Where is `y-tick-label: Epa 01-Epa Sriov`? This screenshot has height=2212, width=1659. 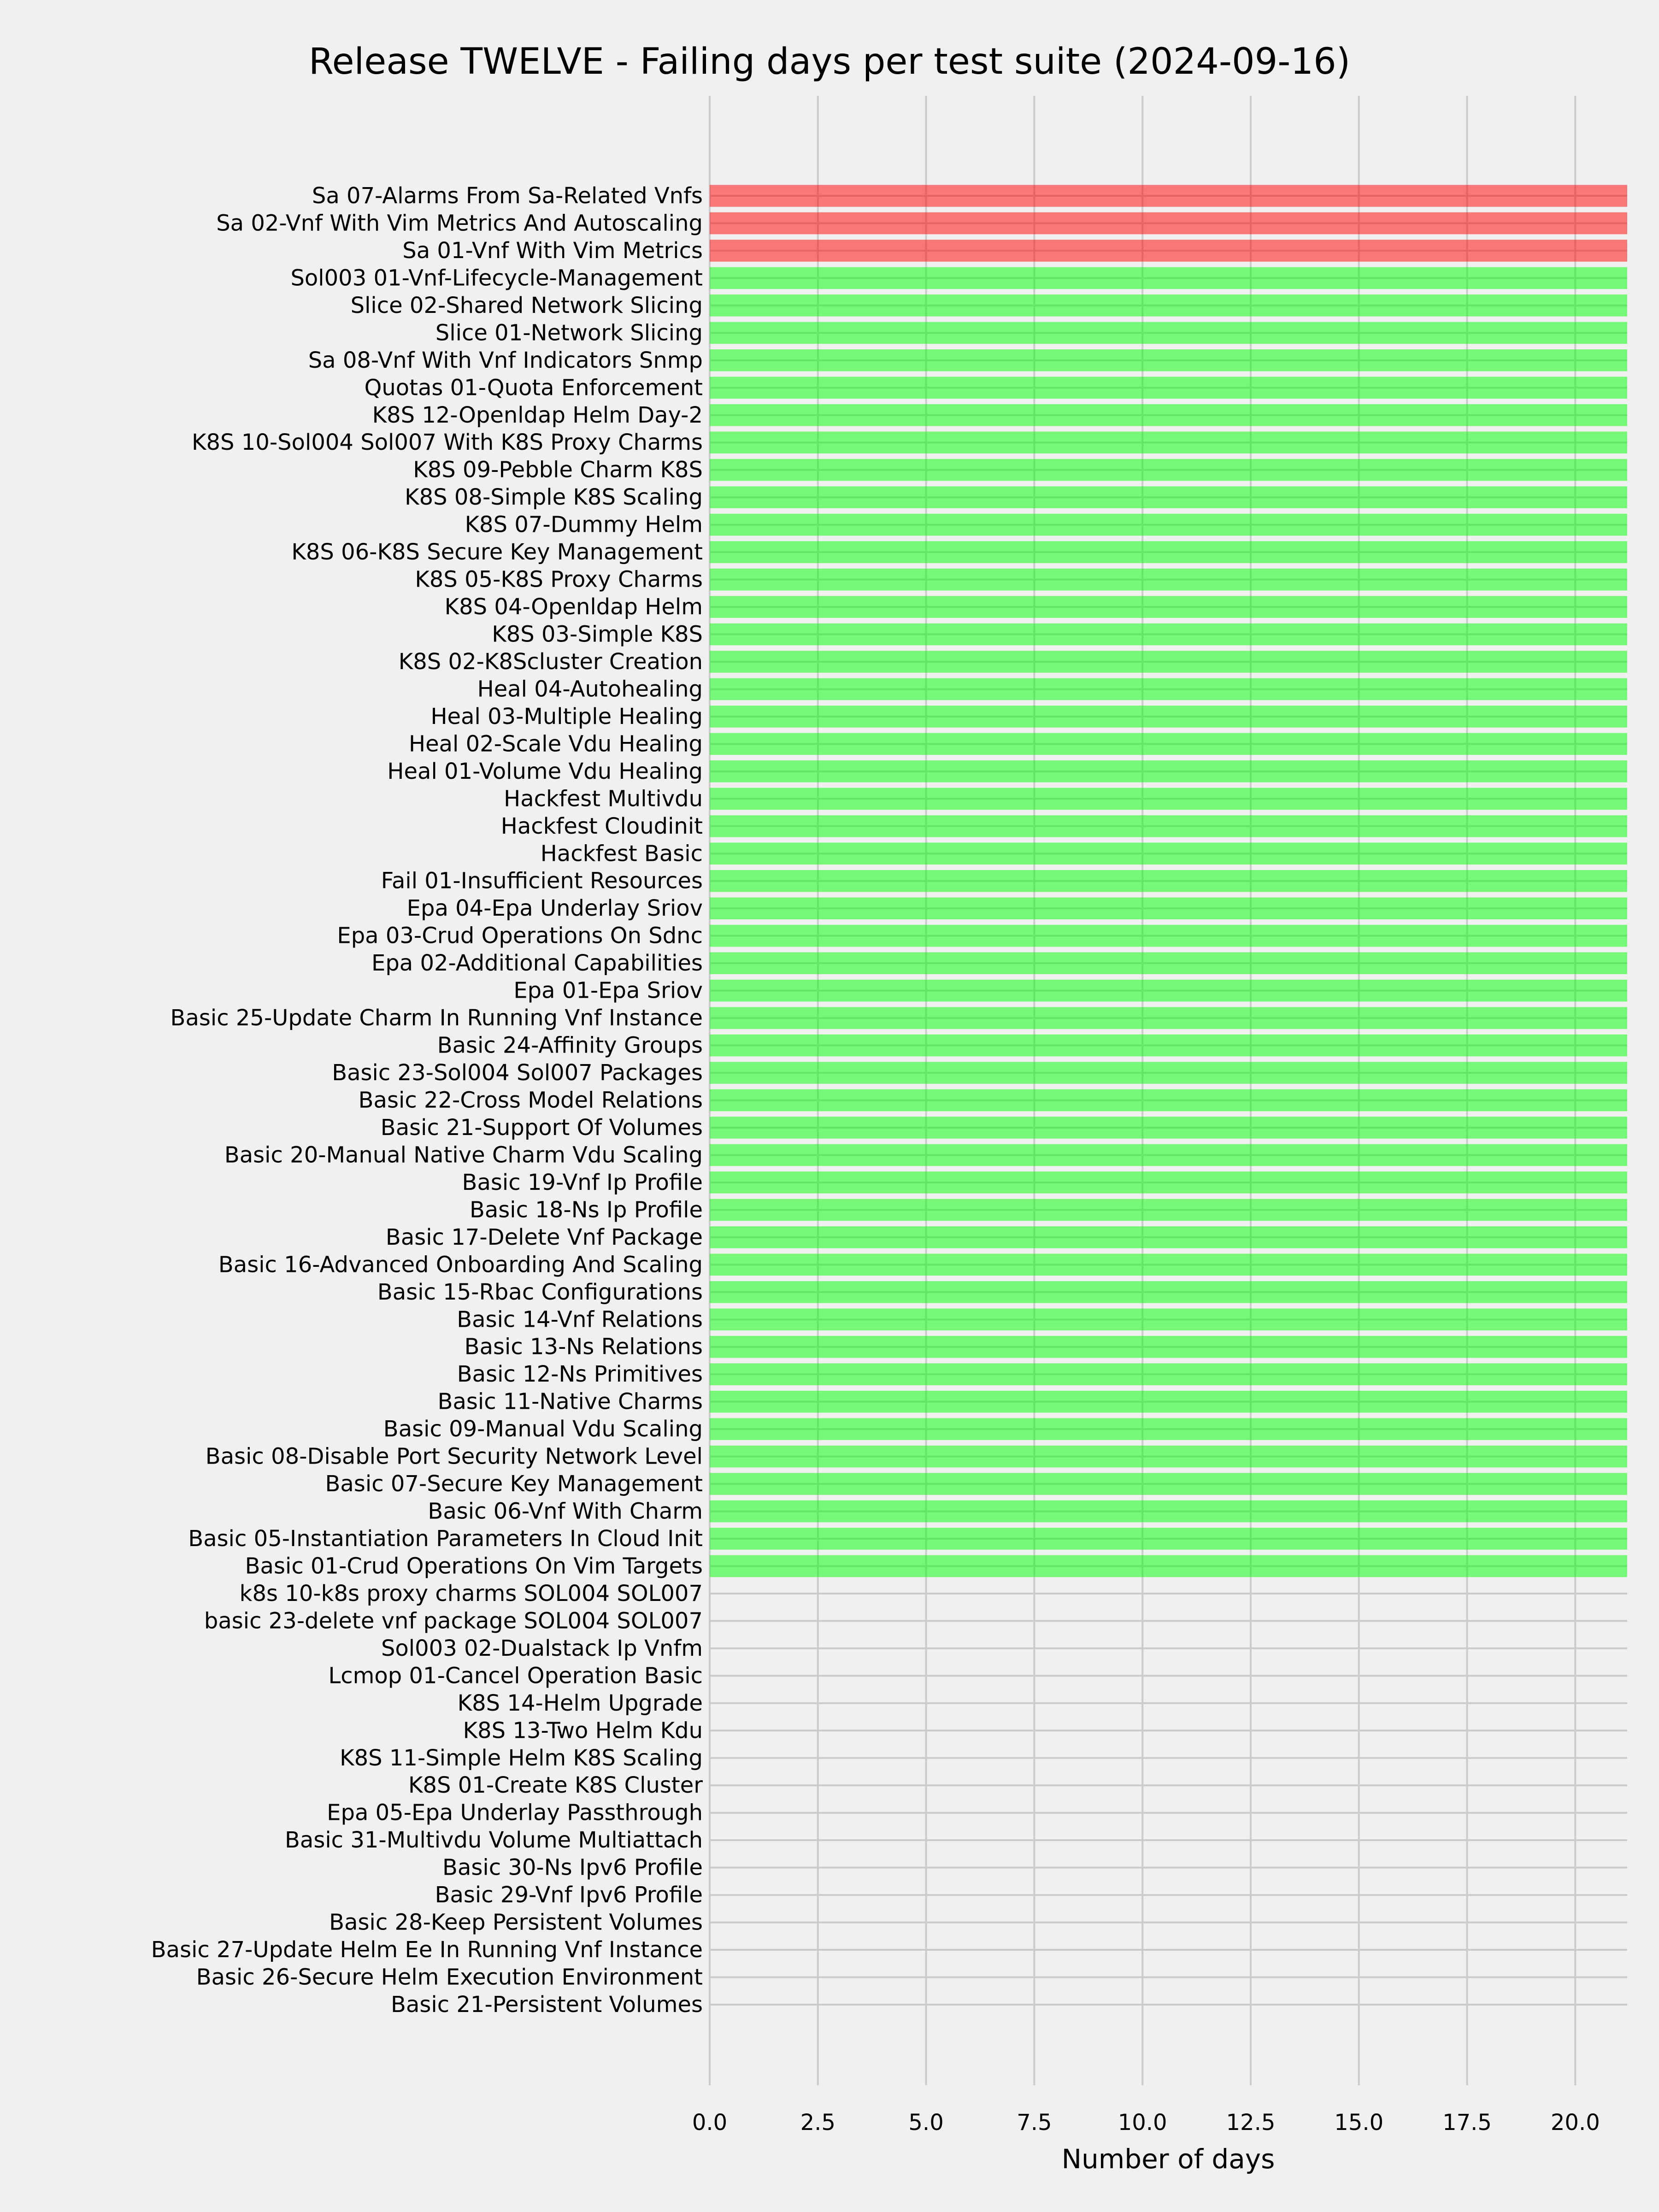
y-tick-label: Epa 01-Epa Sriov is located at coordinates (608, 991).